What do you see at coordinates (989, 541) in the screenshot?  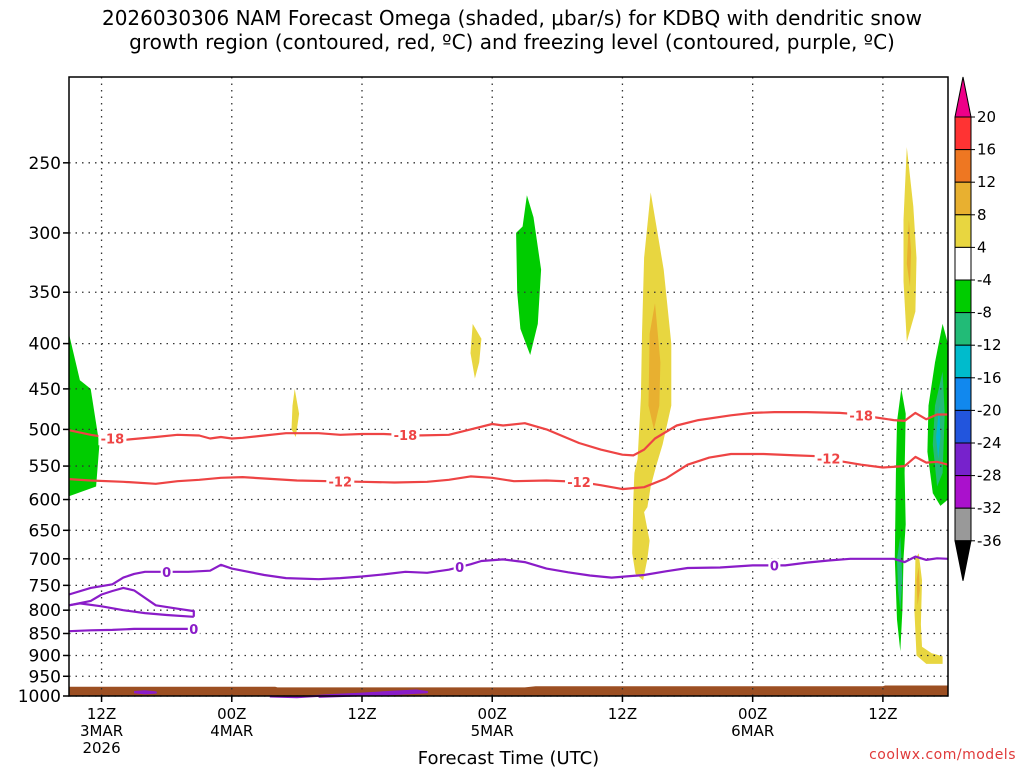 I see `colorbar-label: -36` at bounding box center [989, 541].